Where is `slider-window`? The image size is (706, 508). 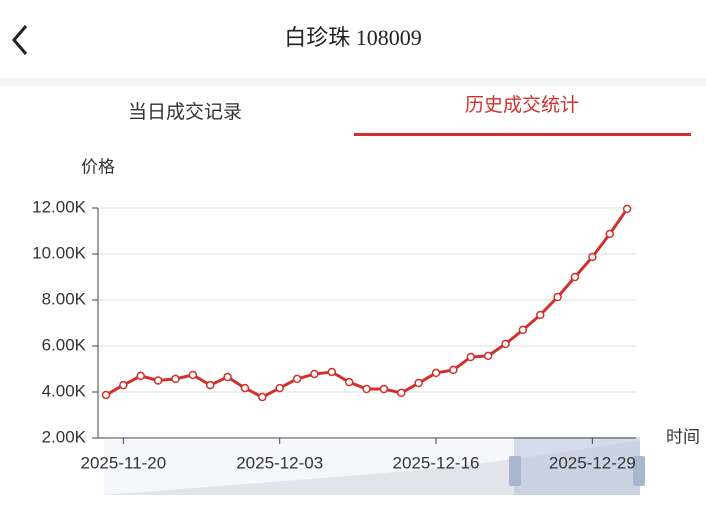
slider-window is located at coordinates (577, 466).